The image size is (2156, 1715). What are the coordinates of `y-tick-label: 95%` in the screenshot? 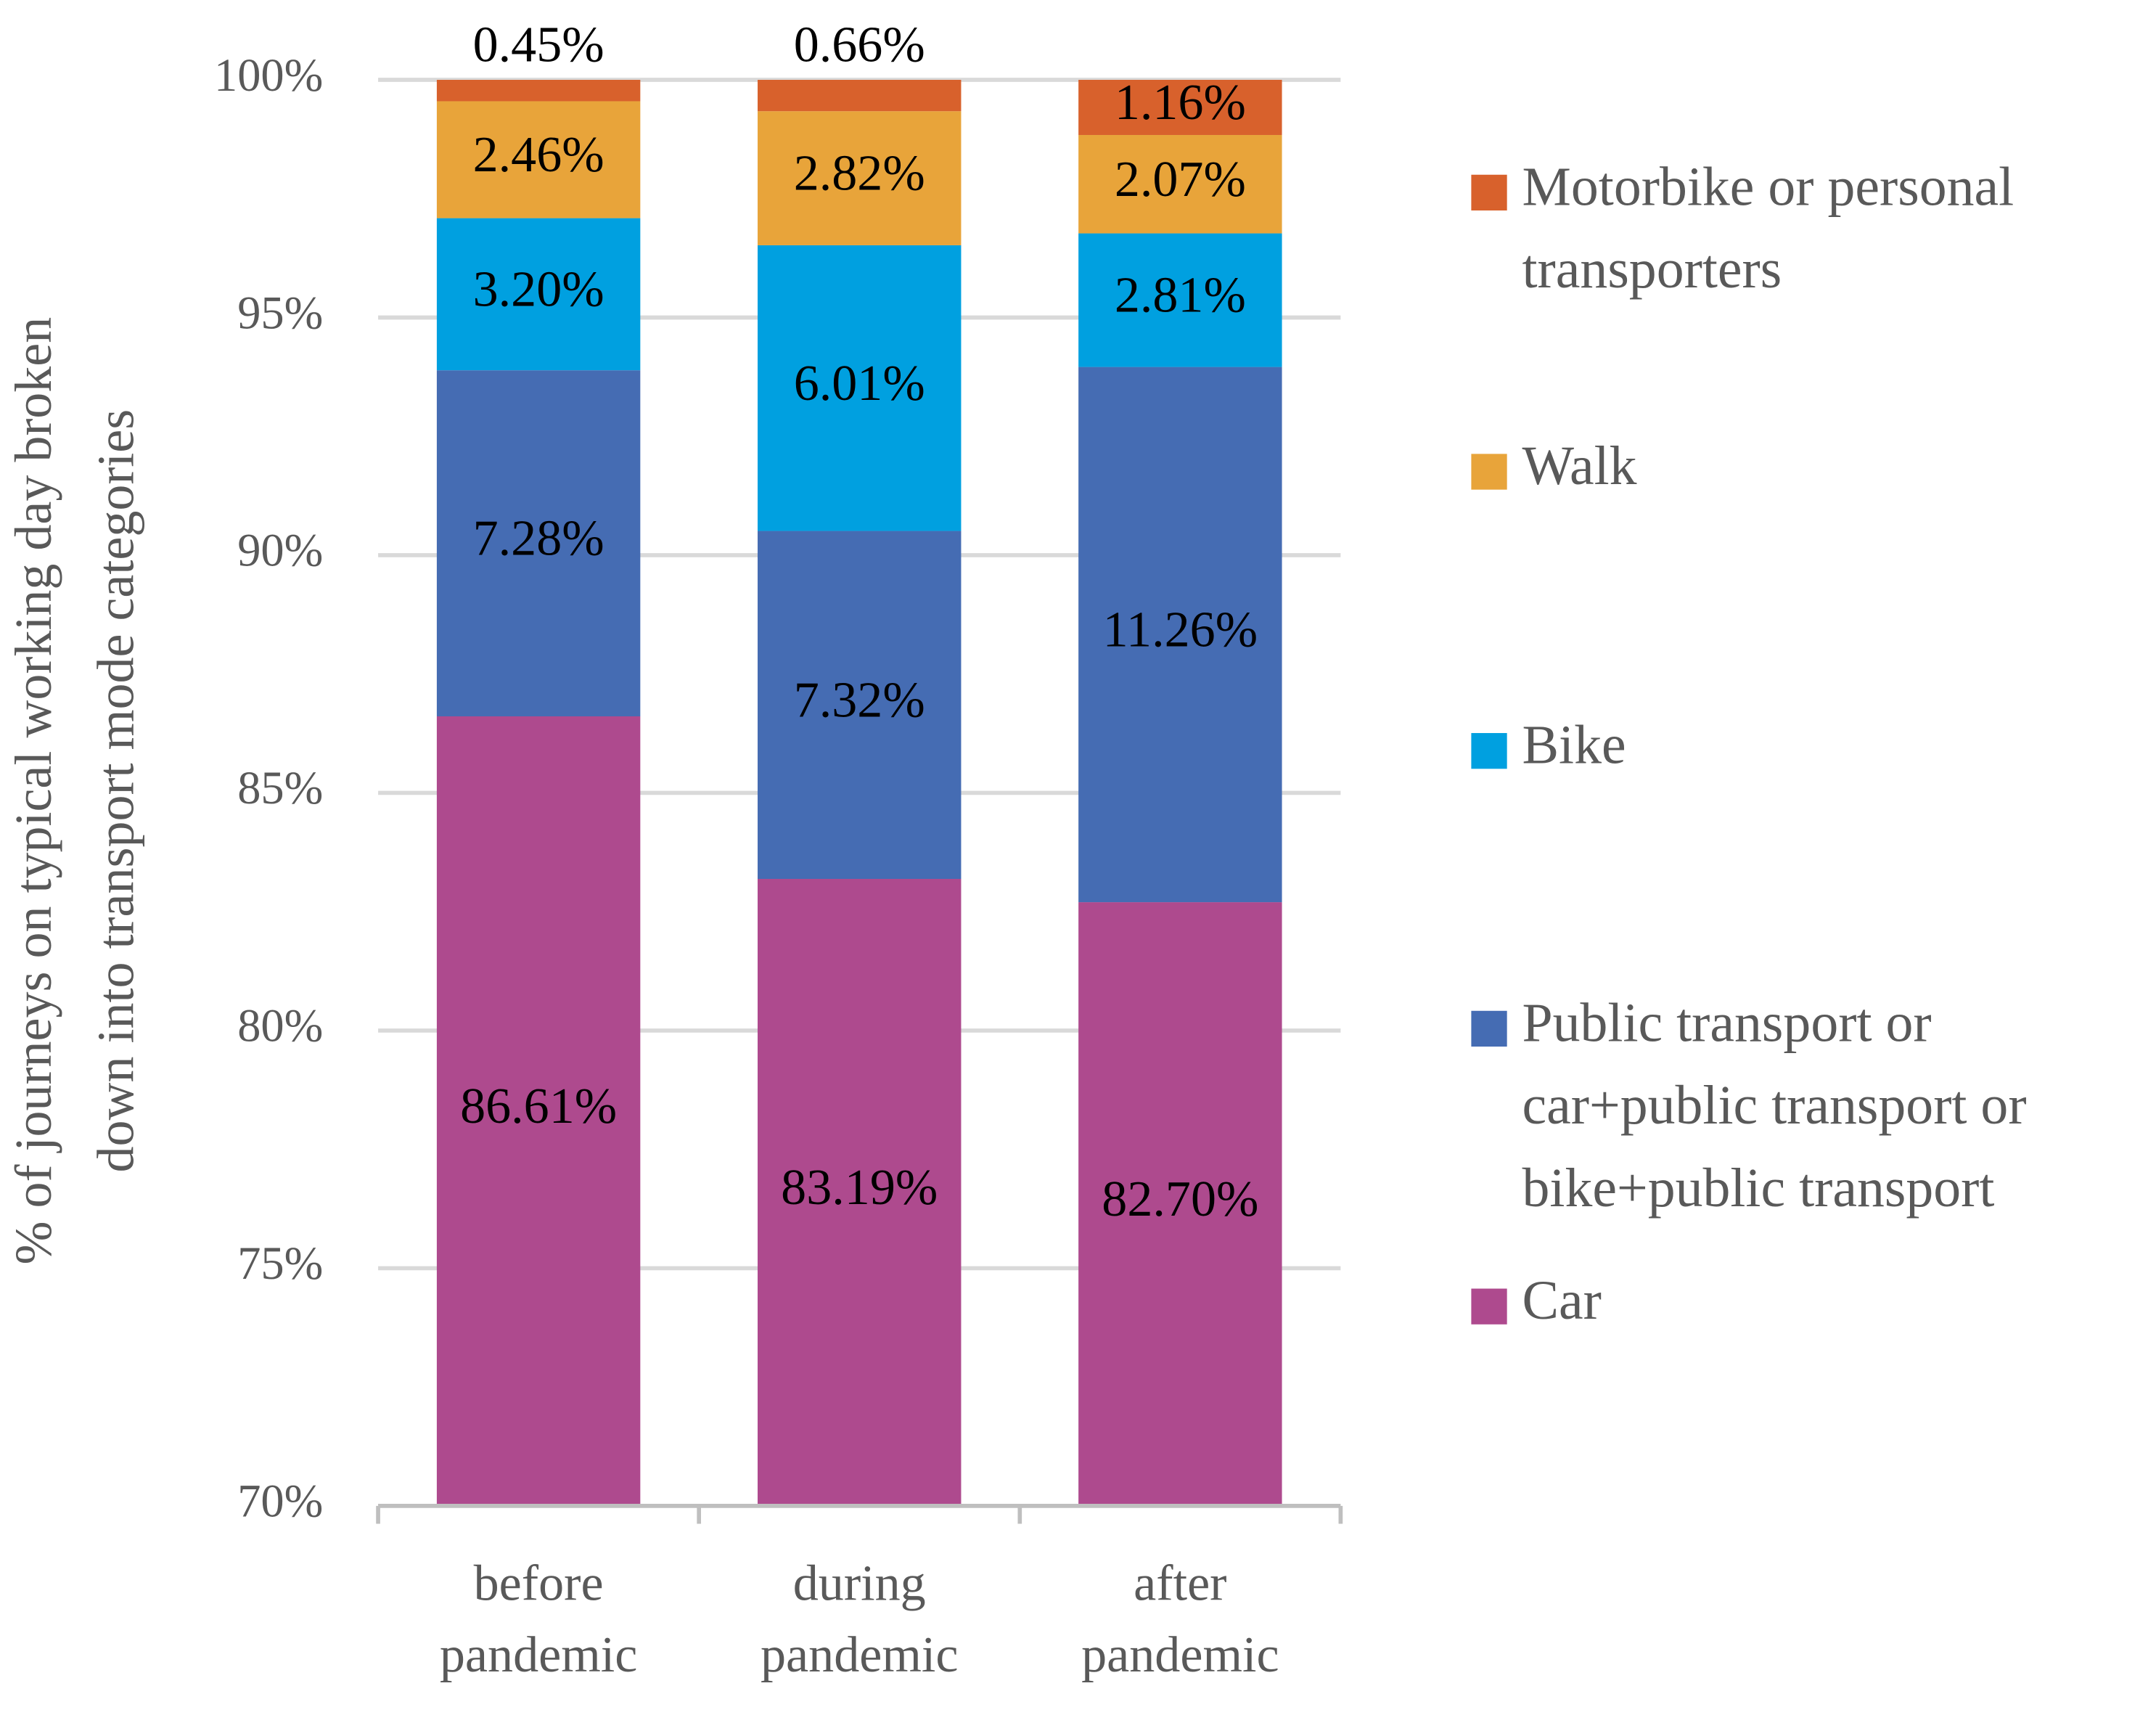 It's located at (280, 312).